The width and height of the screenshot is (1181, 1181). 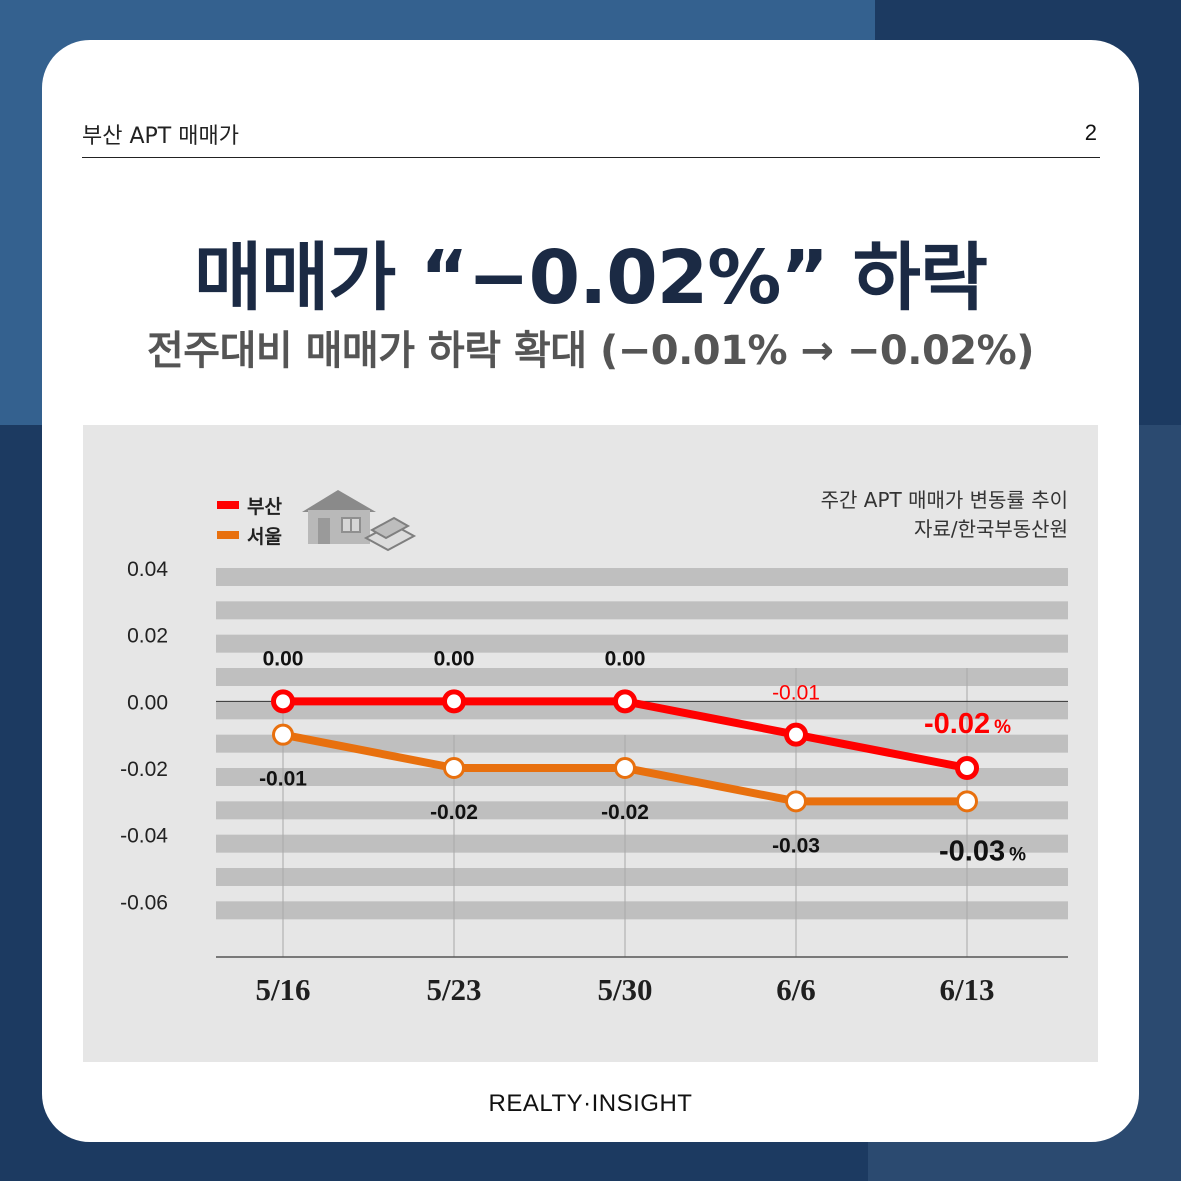 I want to click on x-tick-label: 6/13, so click(x=966, y=989).